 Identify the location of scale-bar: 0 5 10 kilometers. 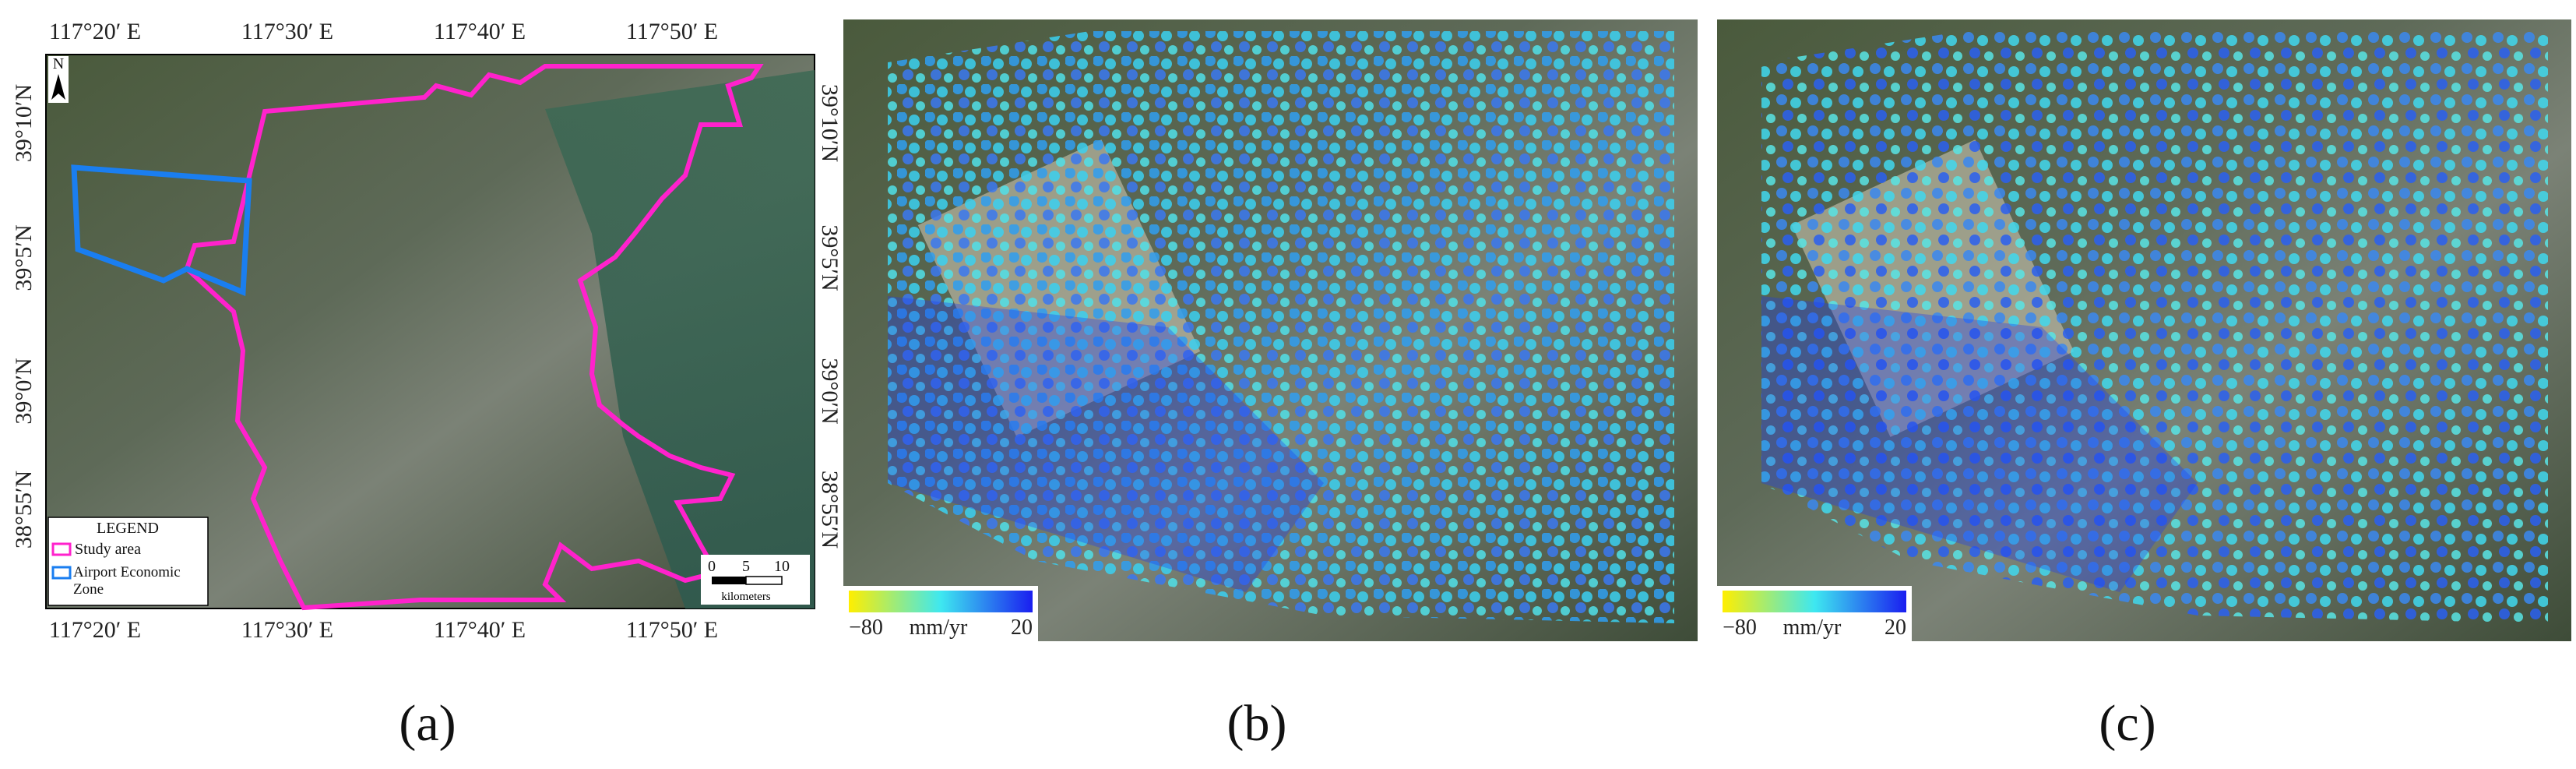
(755, 580).